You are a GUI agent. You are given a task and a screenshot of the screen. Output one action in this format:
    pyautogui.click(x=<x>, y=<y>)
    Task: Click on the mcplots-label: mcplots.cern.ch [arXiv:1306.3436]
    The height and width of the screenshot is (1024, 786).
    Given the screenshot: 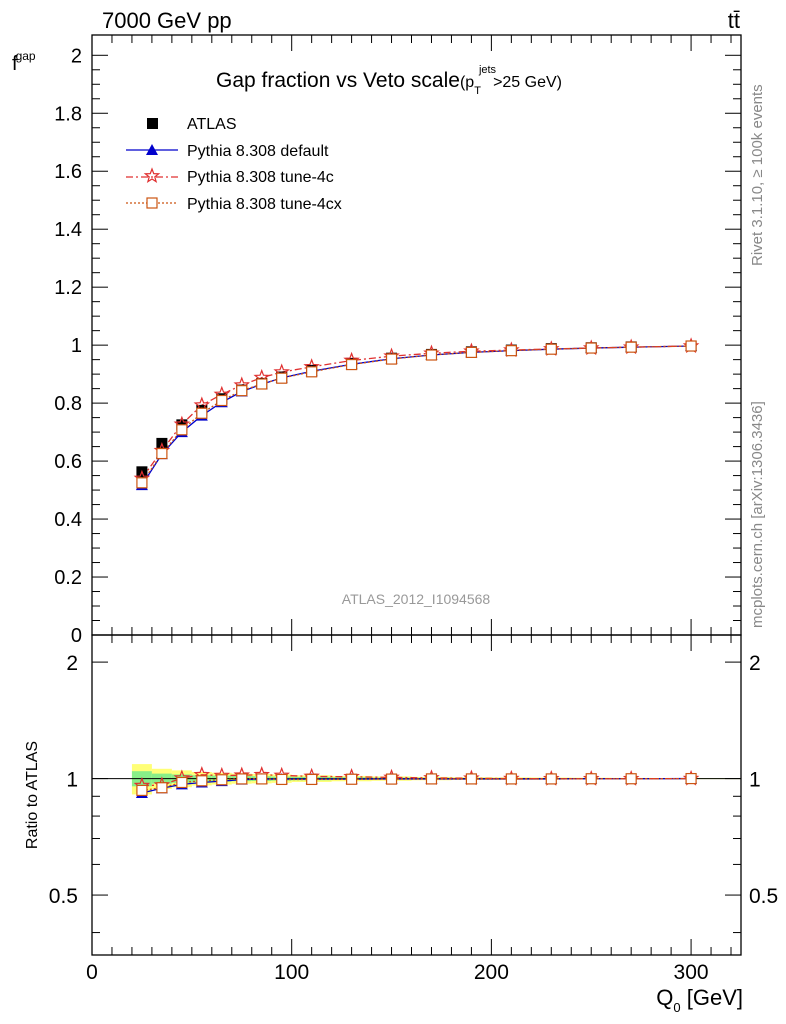 What is the action you would take?
    pyautogui.click(x=757, y=514)
    